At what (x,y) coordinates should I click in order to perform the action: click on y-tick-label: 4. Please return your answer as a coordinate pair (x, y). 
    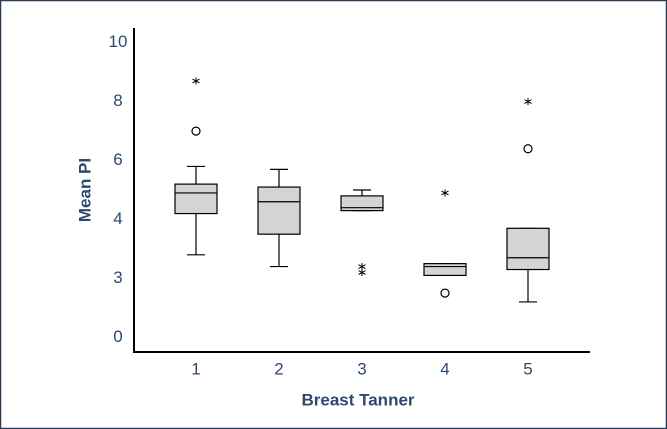
    Looking at the image, I should click on (117, 218).